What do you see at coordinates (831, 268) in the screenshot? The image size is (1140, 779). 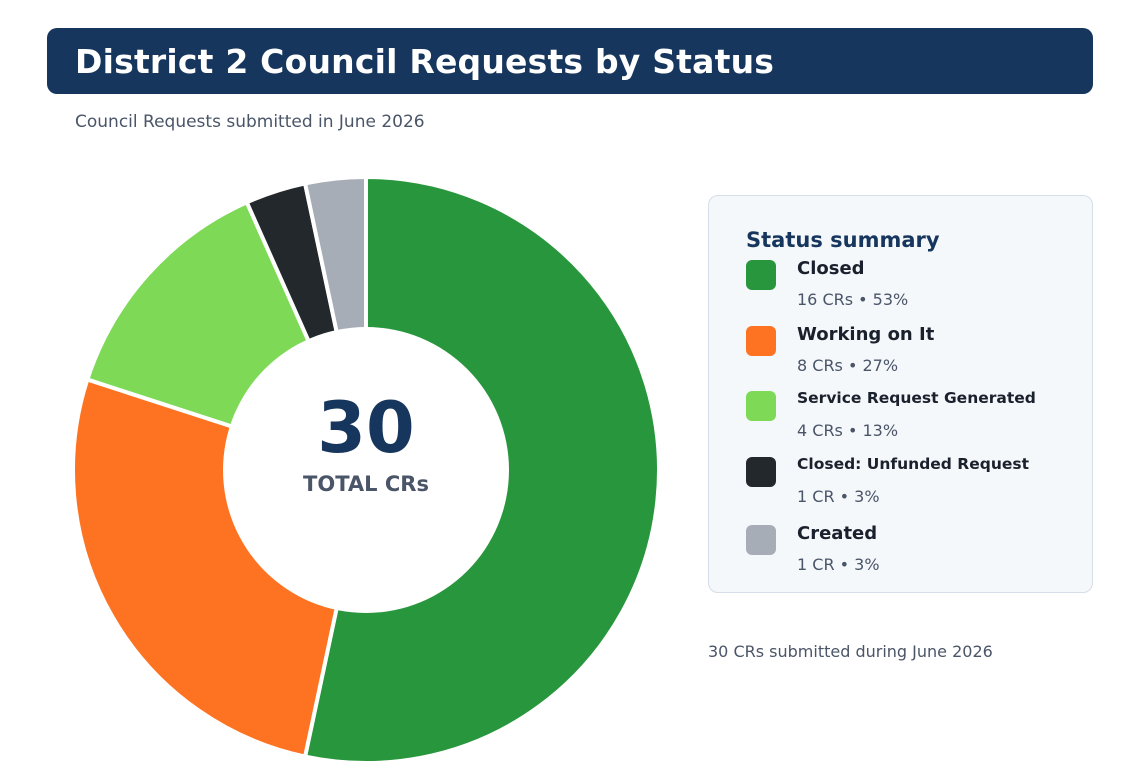 I see `legend-label: Closed` at bounding box center [831, 268].